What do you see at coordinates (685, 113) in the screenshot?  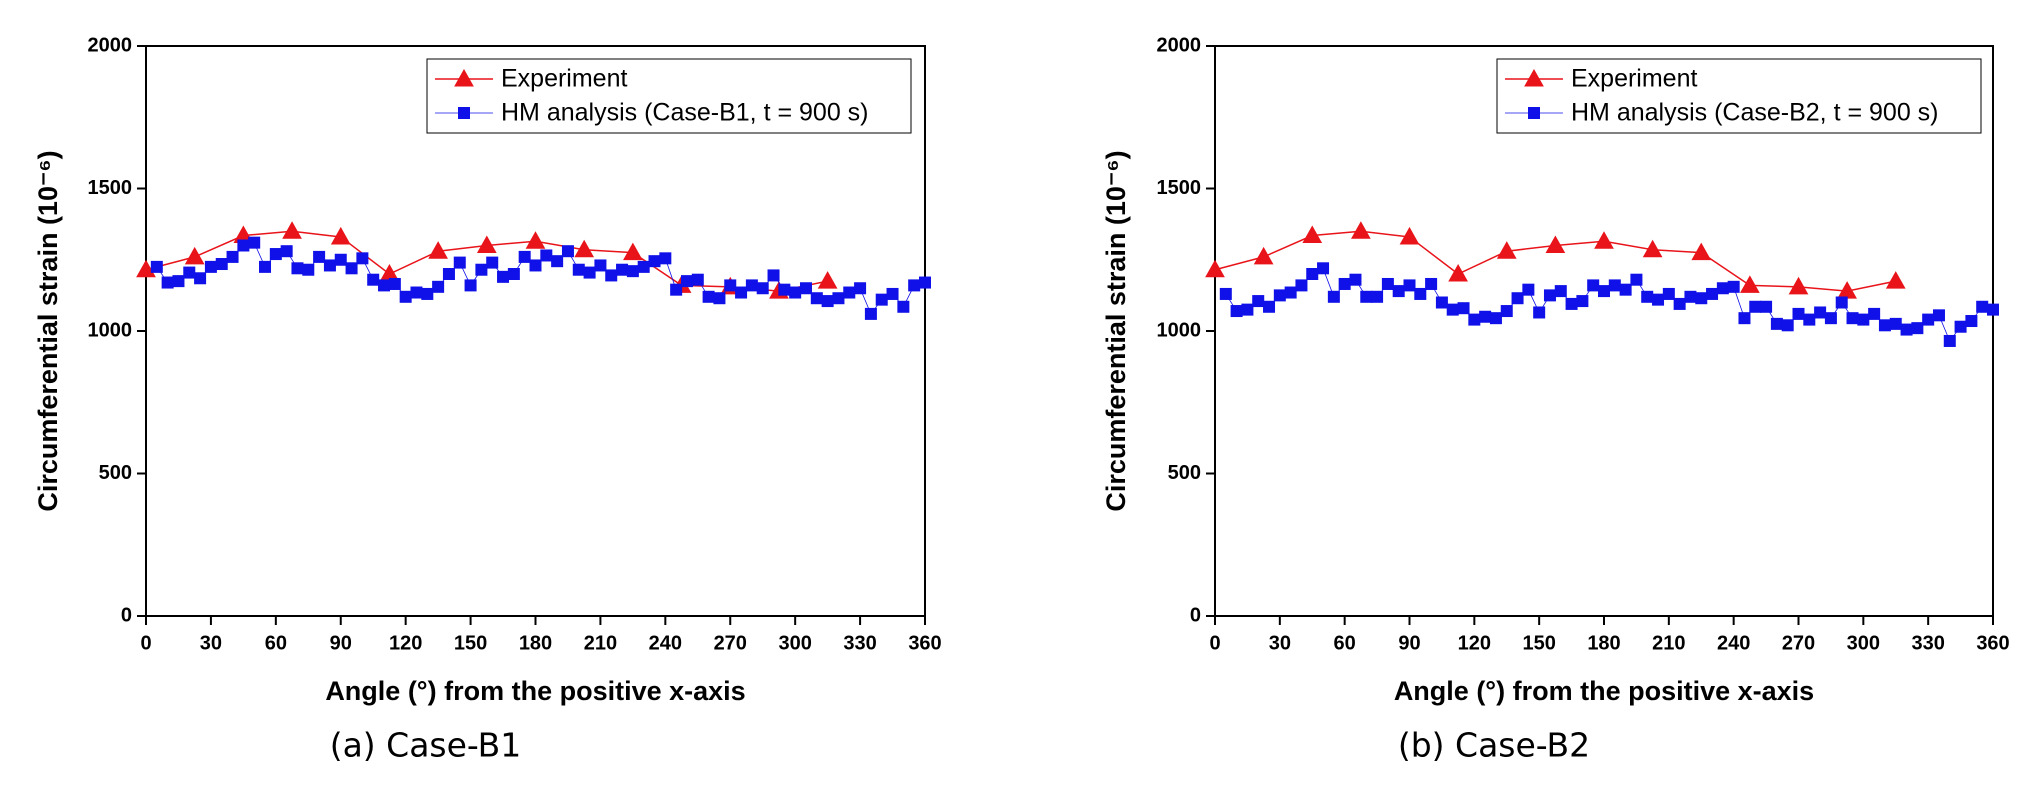 I see `legend-label: HM analysis (Case-B1, t = 900 s)` at bounding box center [685, 113].